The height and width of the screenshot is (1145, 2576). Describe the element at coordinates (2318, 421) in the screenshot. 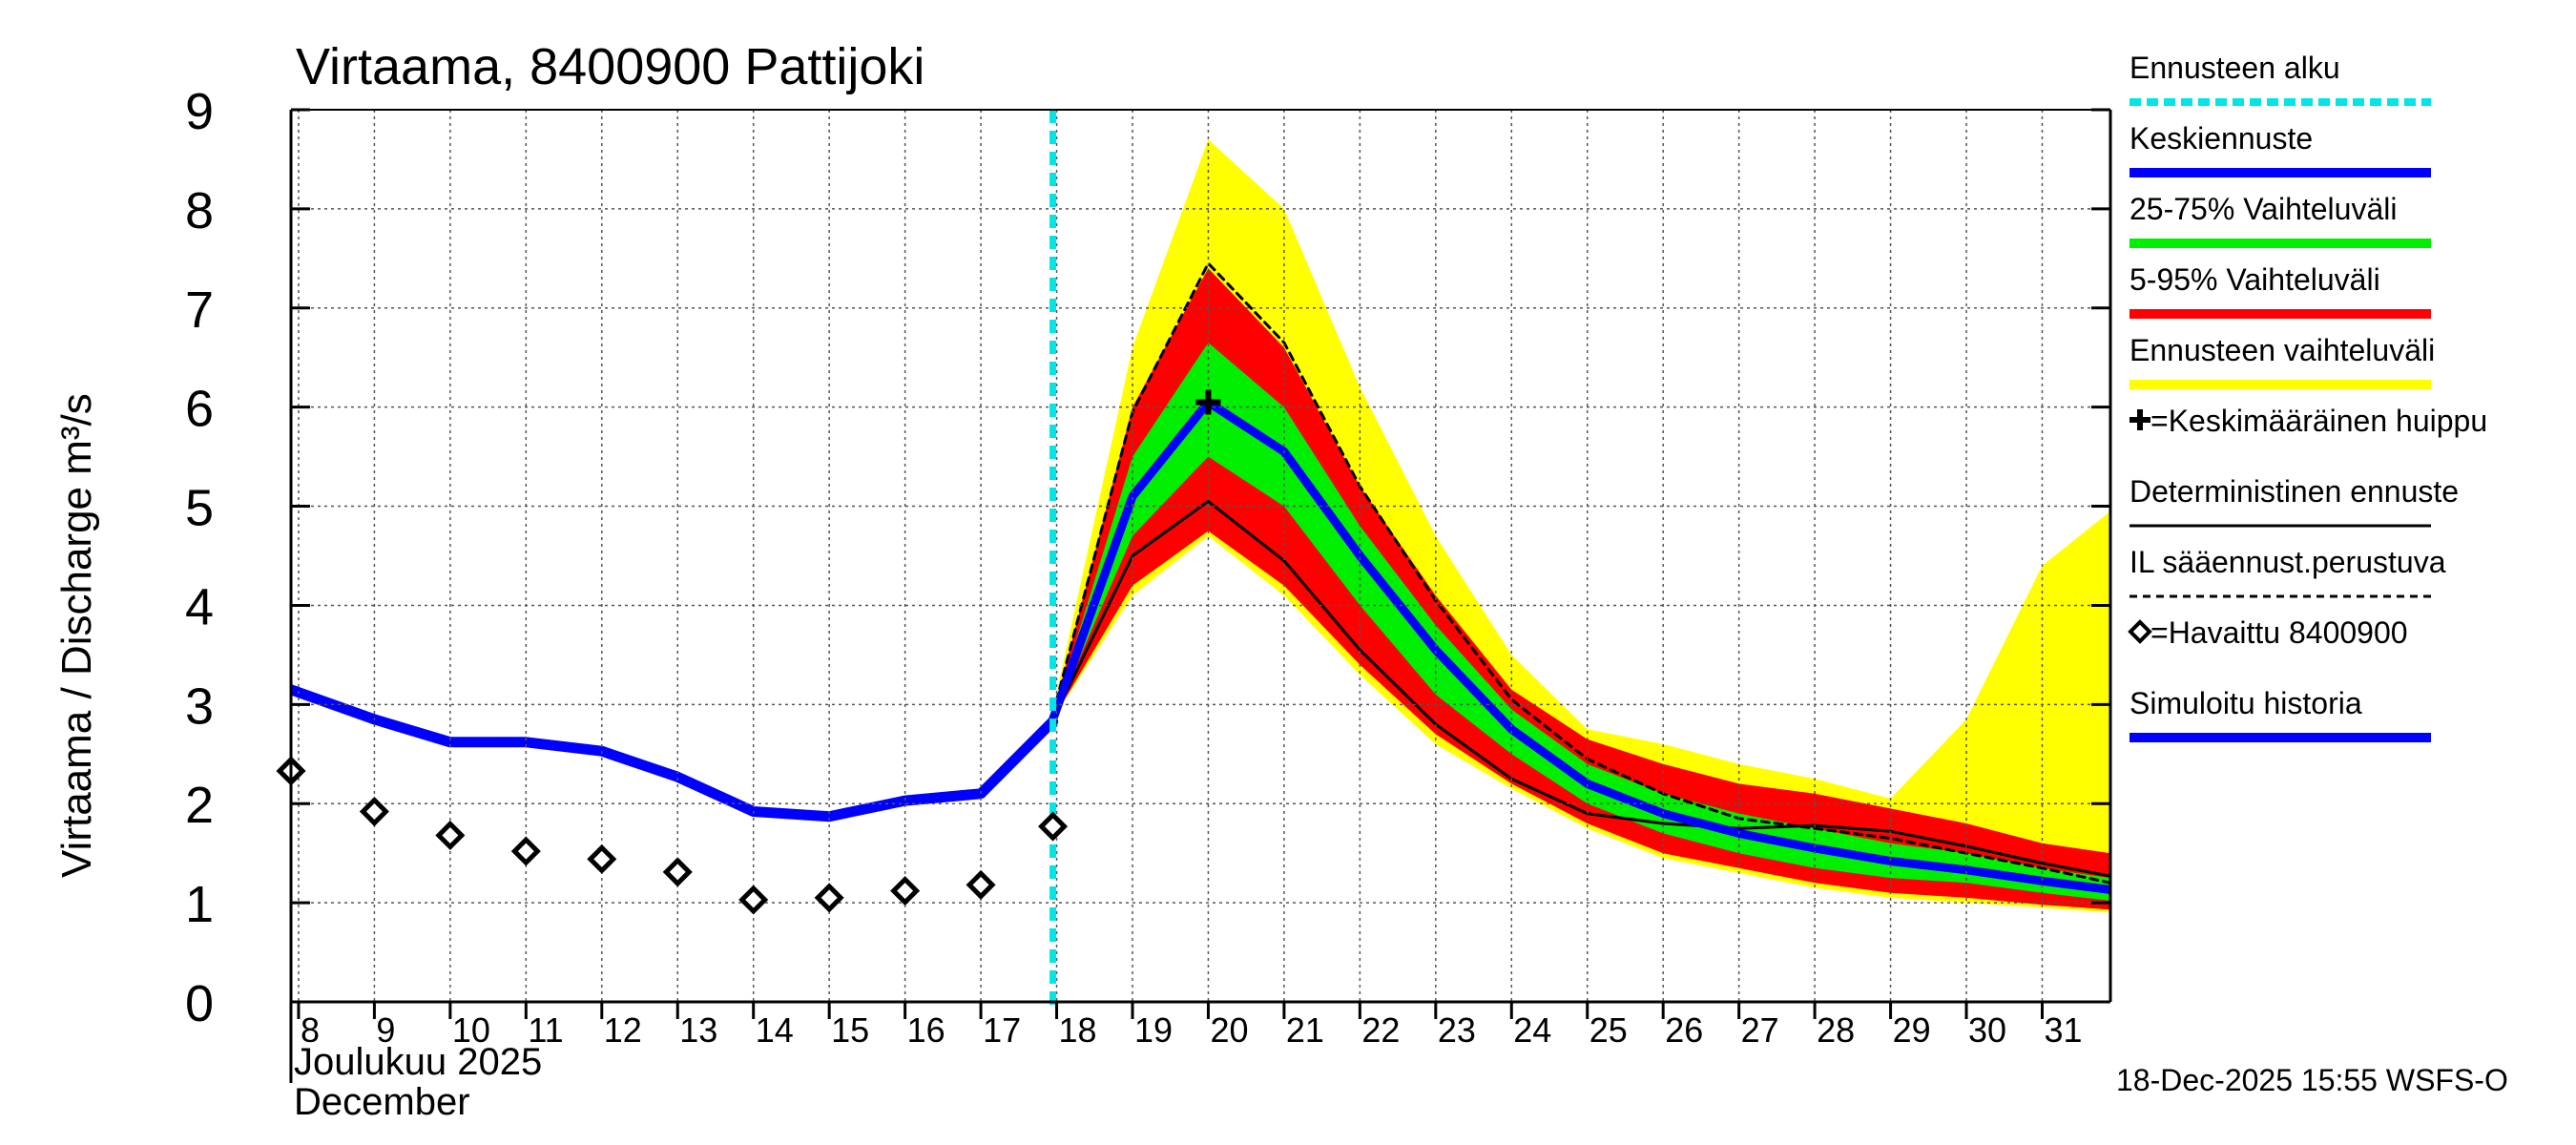

I see `legend-label: =Keskimääräinen huippu` at that location.